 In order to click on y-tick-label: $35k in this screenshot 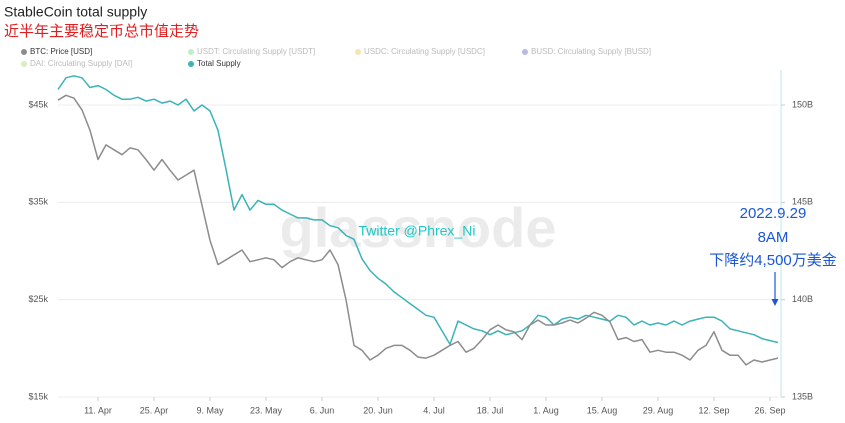, I will do `click(38, 202)`.